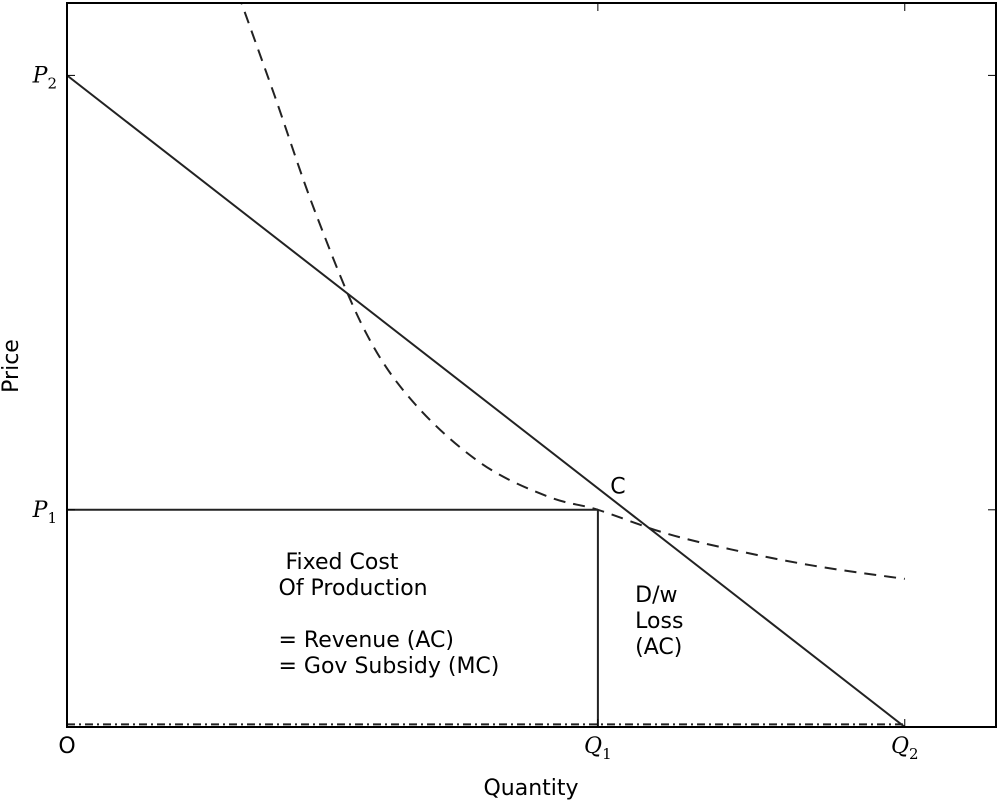 This screenshot has width=1000, height=801. What do you see at coordinates (66, 746) in the screenshot?
I see `x-tick-label: O` at bounding box center [66, 746].